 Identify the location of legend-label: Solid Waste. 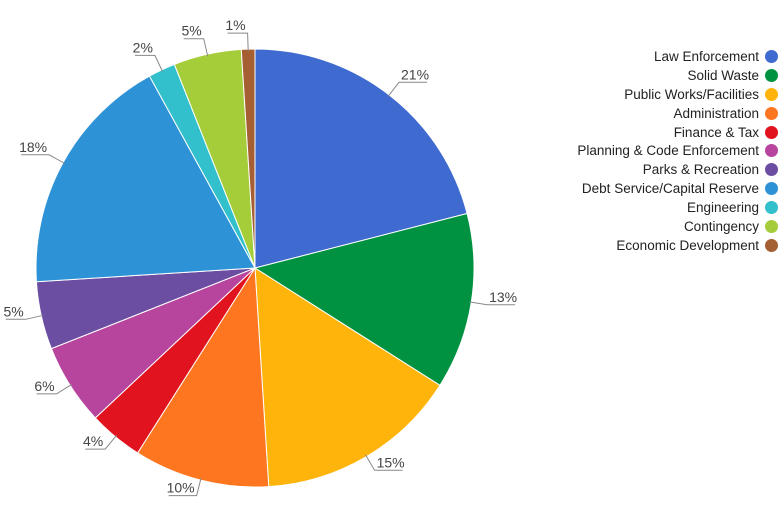
(723, 75).